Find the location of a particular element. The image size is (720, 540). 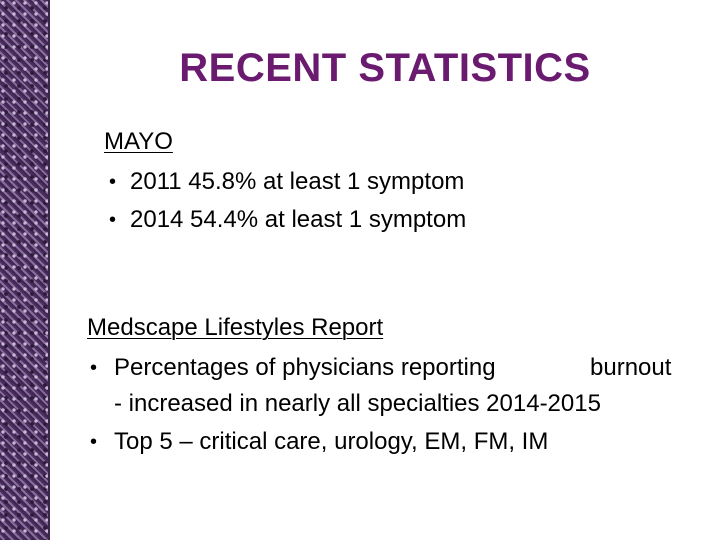

section-heading-mayo: MAYO is located at coordinates (138, 142).